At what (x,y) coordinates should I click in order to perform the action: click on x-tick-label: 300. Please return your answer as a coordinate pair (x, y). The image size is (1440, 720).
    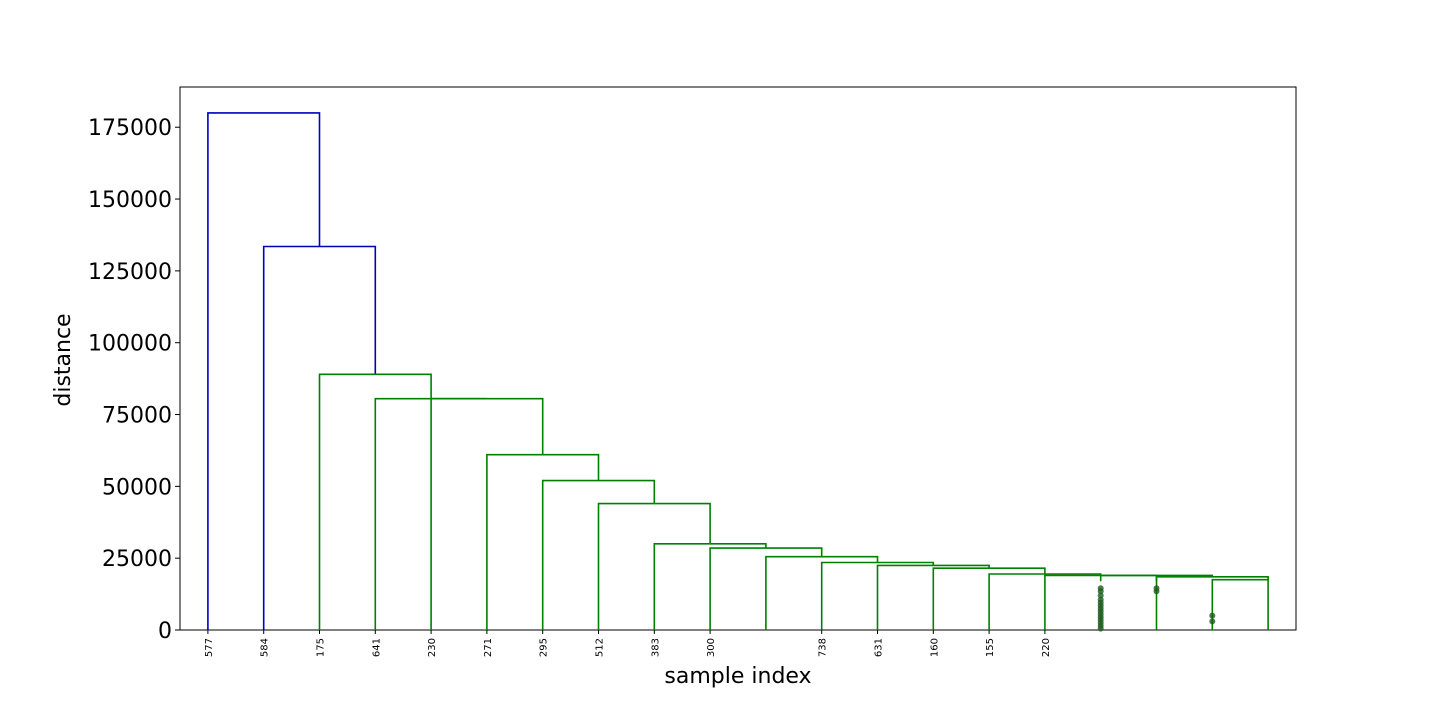
    Looking at the image, I should click on (711, 647).